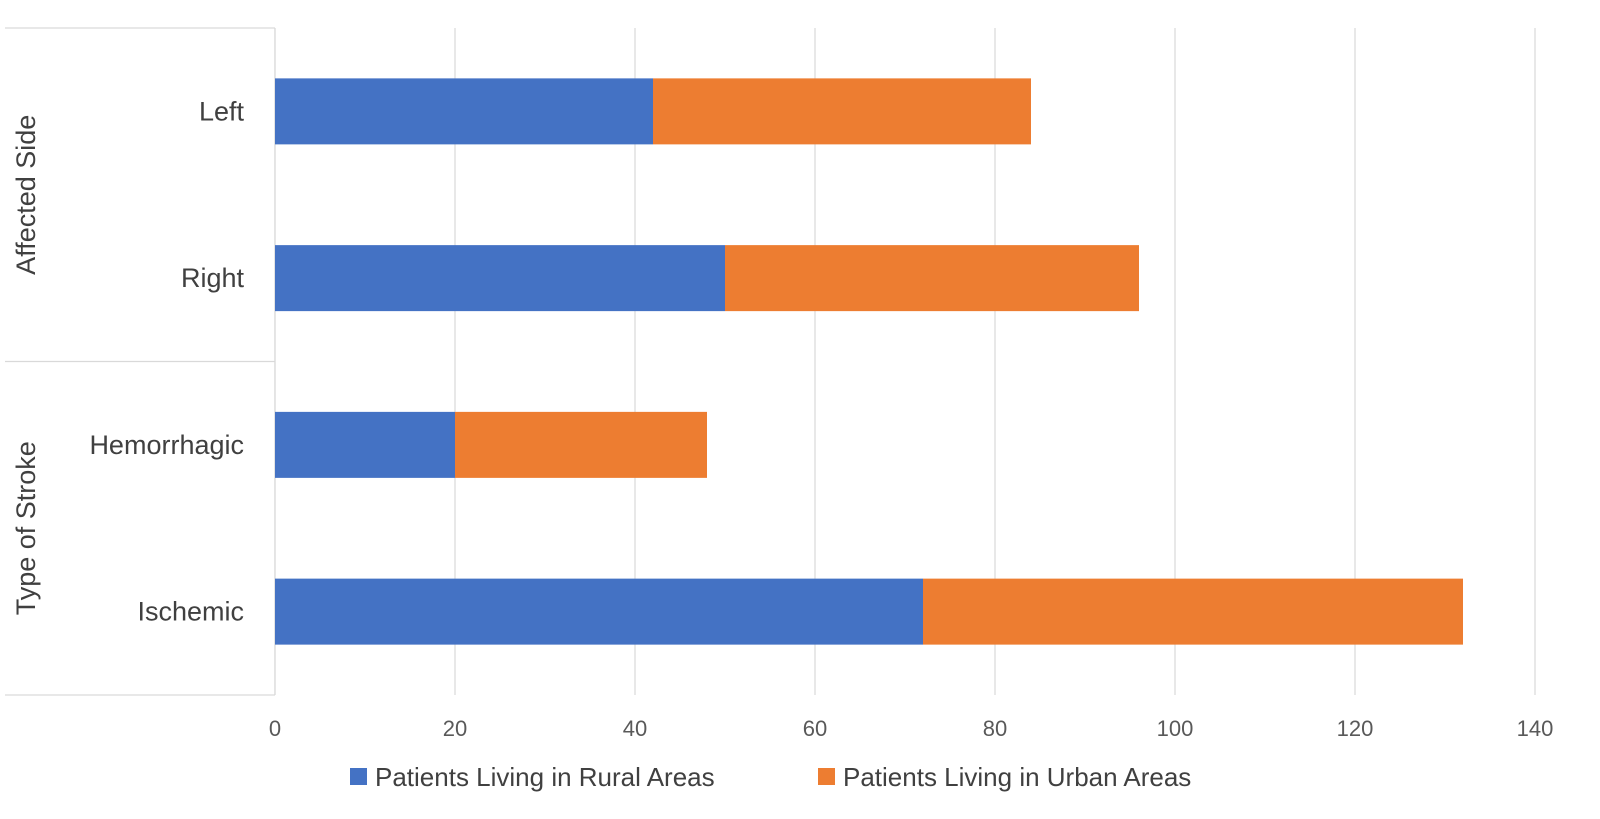 The width and height of the screenshot is (1600, 819). I want to click on group-label-affected-side: Affected Side, so click(26, 195).